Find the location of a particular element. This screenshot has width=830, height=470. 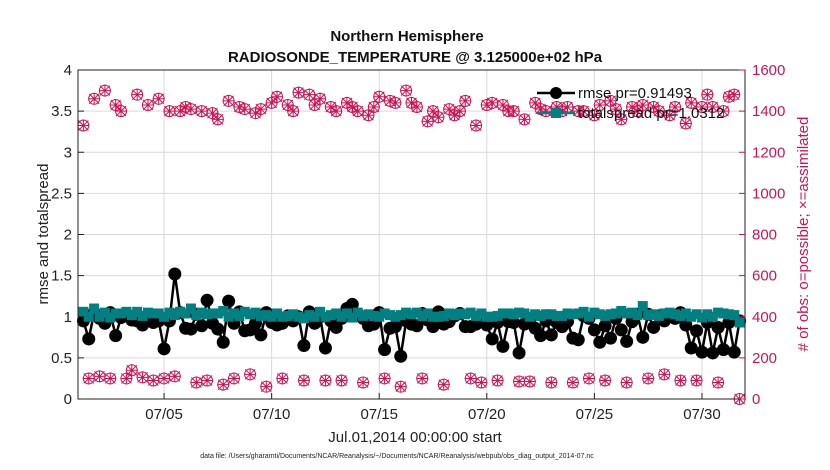

legend-rmse-marker is located at coordinates (556, 93).